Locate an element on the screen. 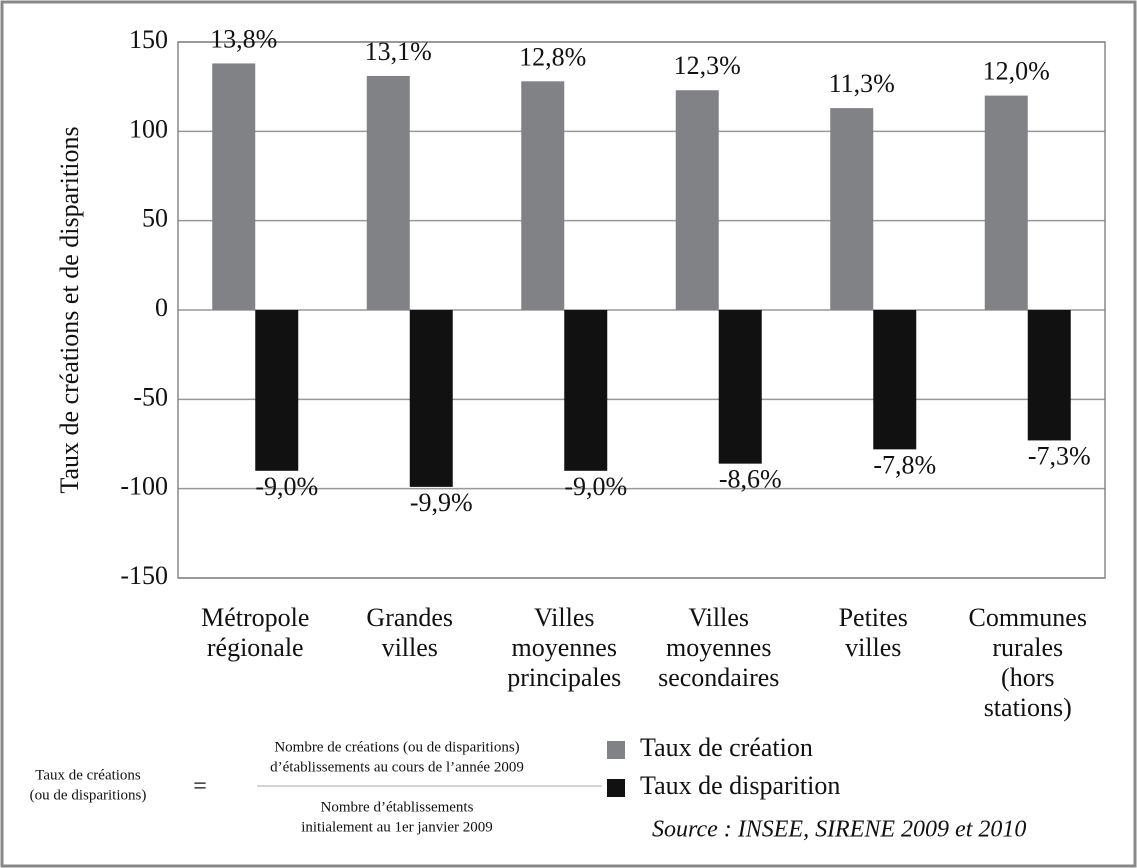  value-label: -9,9% is located at coordinates (441, 502).